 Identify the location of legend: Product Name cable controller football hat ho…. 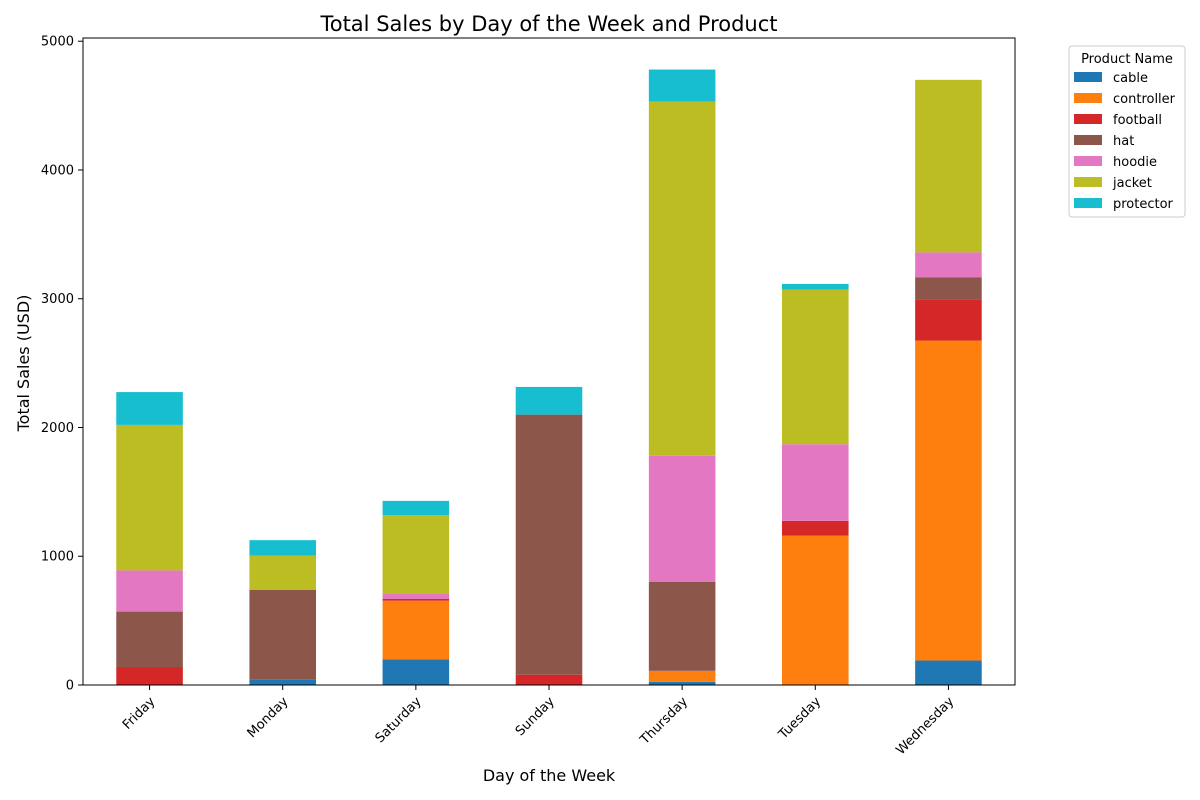
(1127, 131).